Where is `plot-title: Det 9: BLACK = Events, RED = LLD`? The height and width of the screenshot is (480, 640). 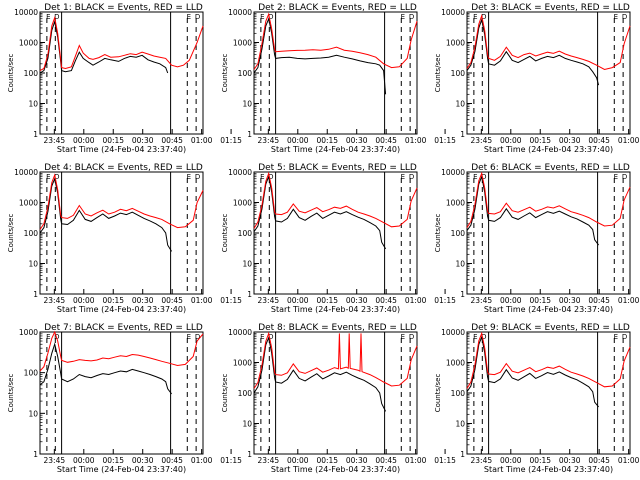
plot-title: Det 9: BLACK = Events, RED = LLD is located at coordinates (550, 328).